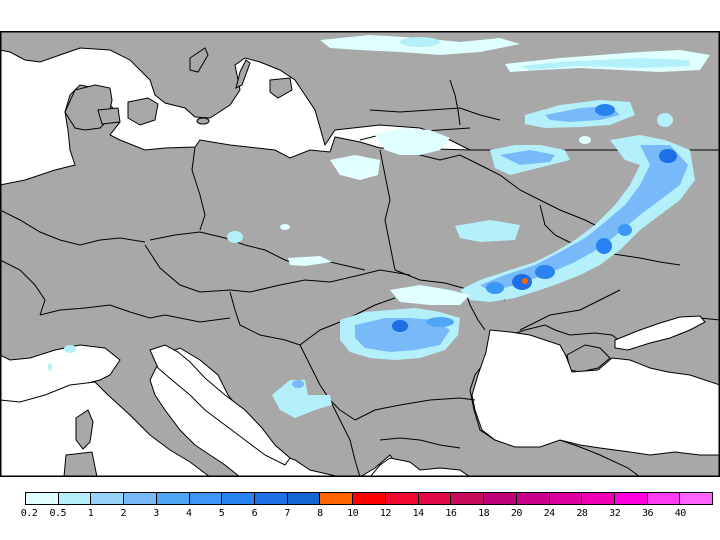 Image resolution: width=720 pixels, height=540 pixels. Describe the element at coordinates (189, 513) in the screenshot. I see `colorbar-label: 4` at that location.